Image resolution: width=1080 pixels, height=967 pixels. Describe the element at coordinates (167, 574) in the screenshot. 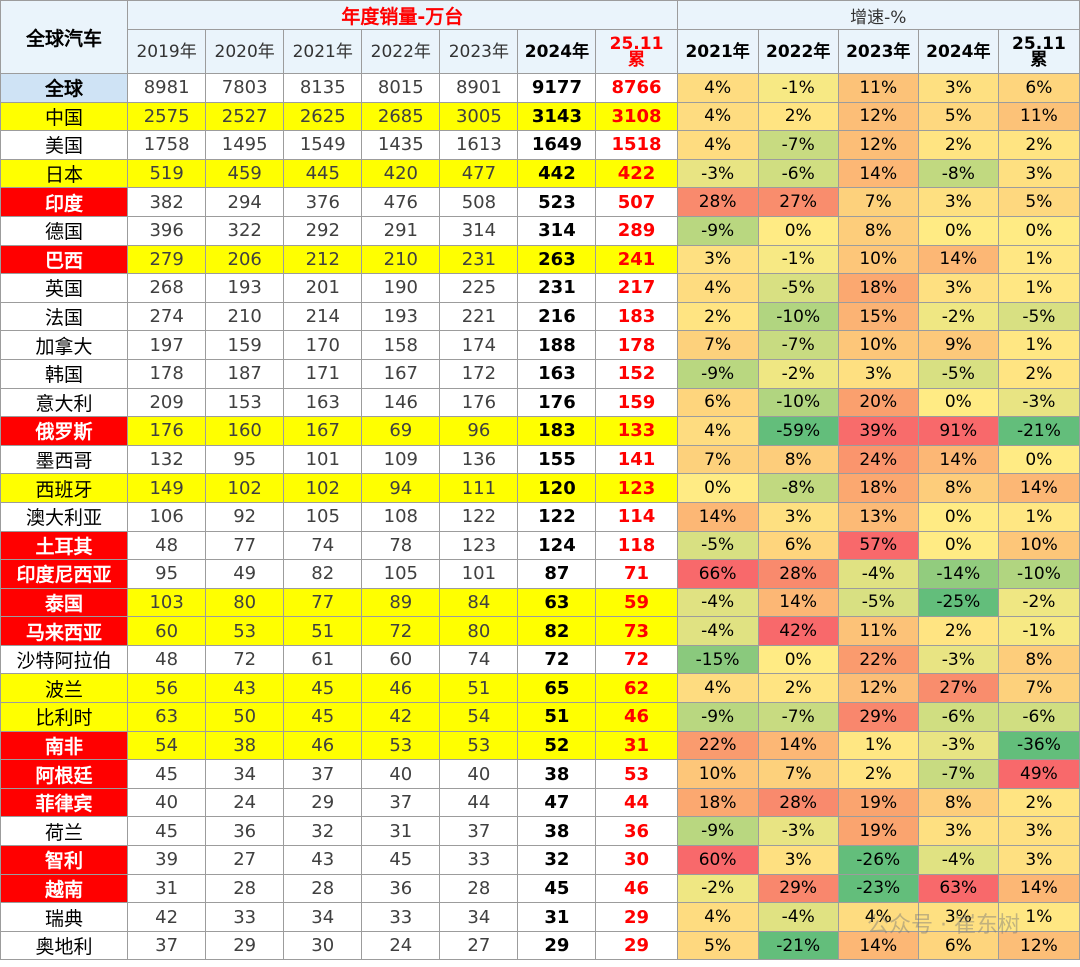

I see `sales-cell: 95` at that location.